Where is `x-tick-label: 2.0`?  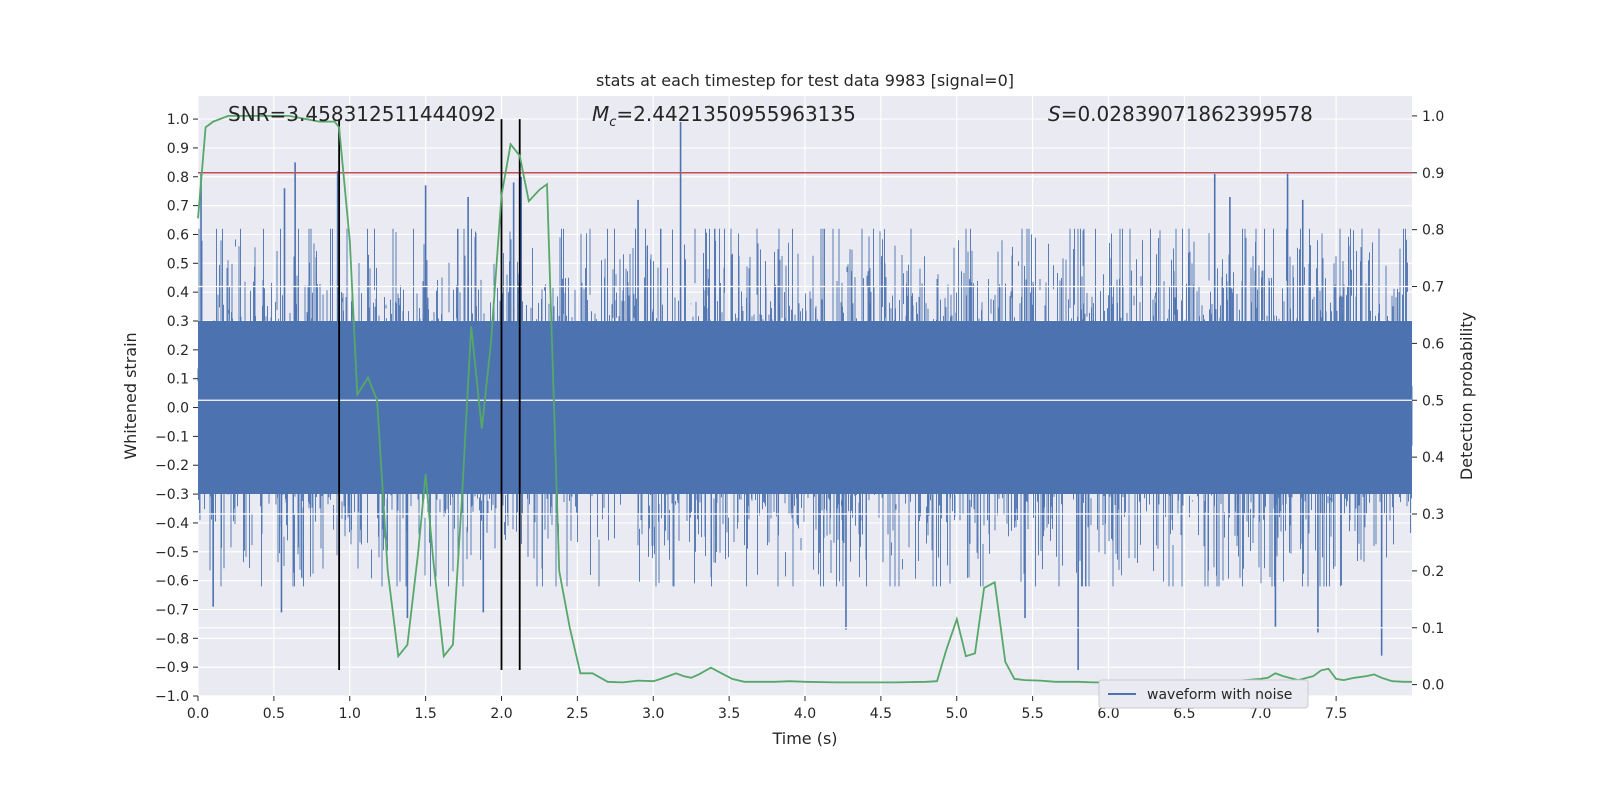
x-tick-label: 2.0 is located at coordinates (501, 714).